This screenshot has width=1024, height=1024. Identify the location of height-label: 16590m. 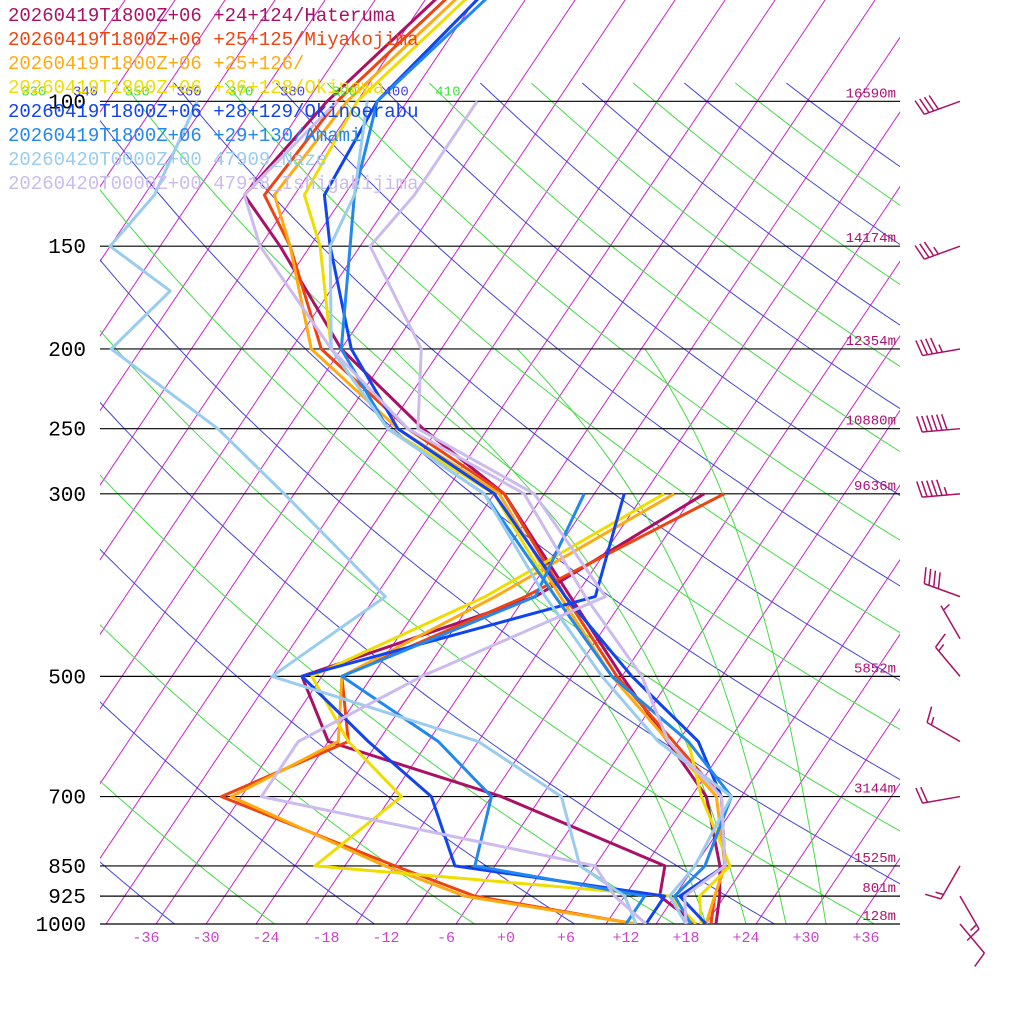
(871, 94).